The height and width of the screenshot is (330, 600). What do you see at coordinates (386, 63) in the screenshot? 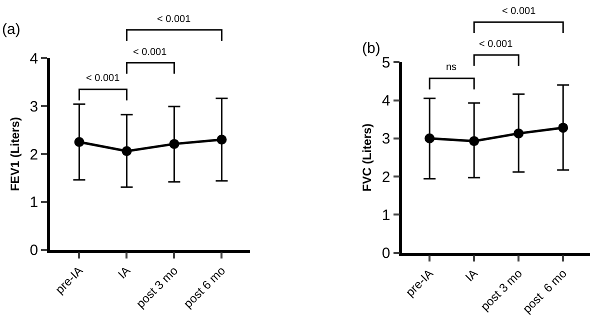
I see `y-tick-label: 5` at bounding box center [386, 63].